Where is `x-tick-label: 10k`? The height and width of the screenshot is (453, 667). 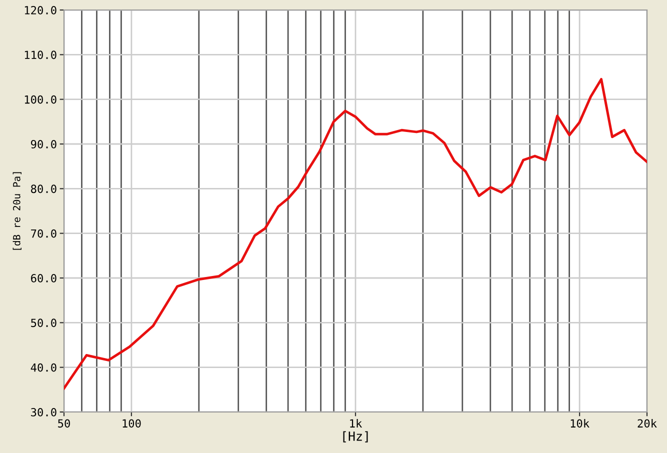 x-tick-label: 10k is located at coordinates (580, 423).